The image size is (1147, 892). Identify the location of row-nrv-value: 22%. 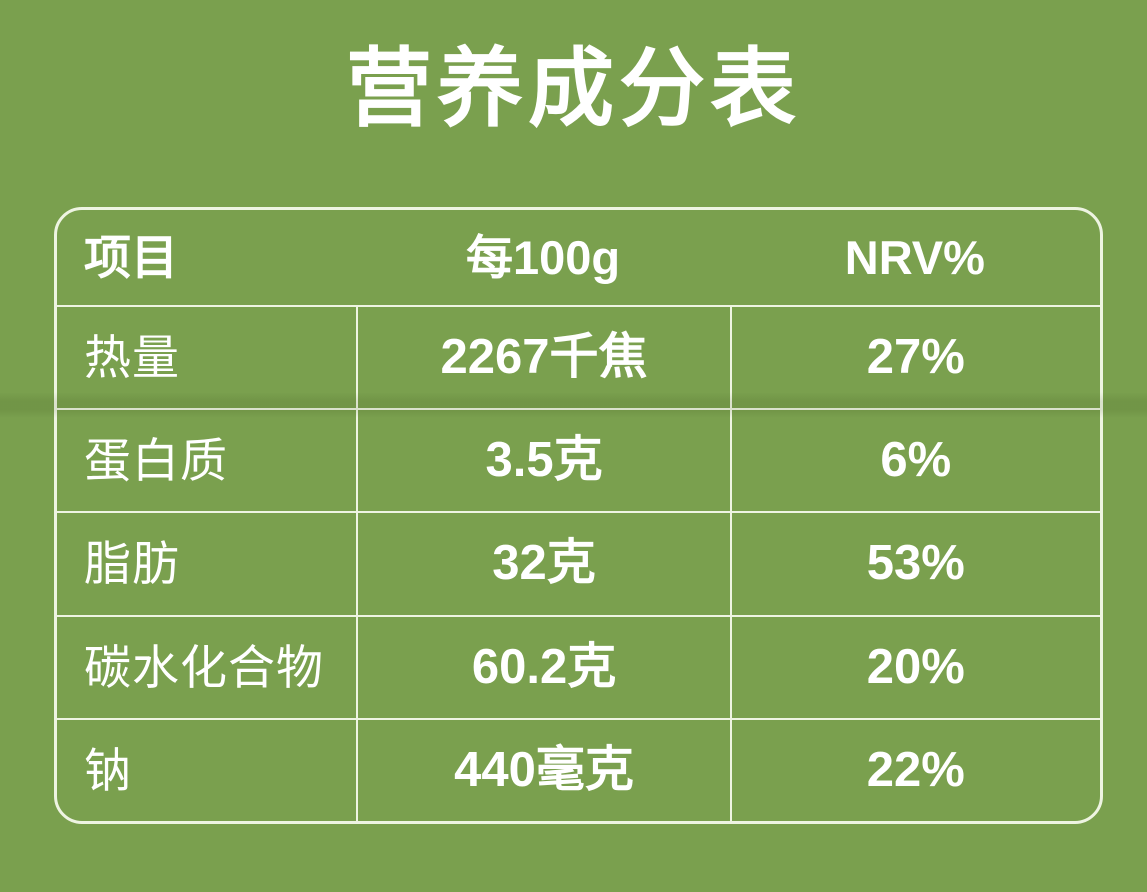
(914, 770).